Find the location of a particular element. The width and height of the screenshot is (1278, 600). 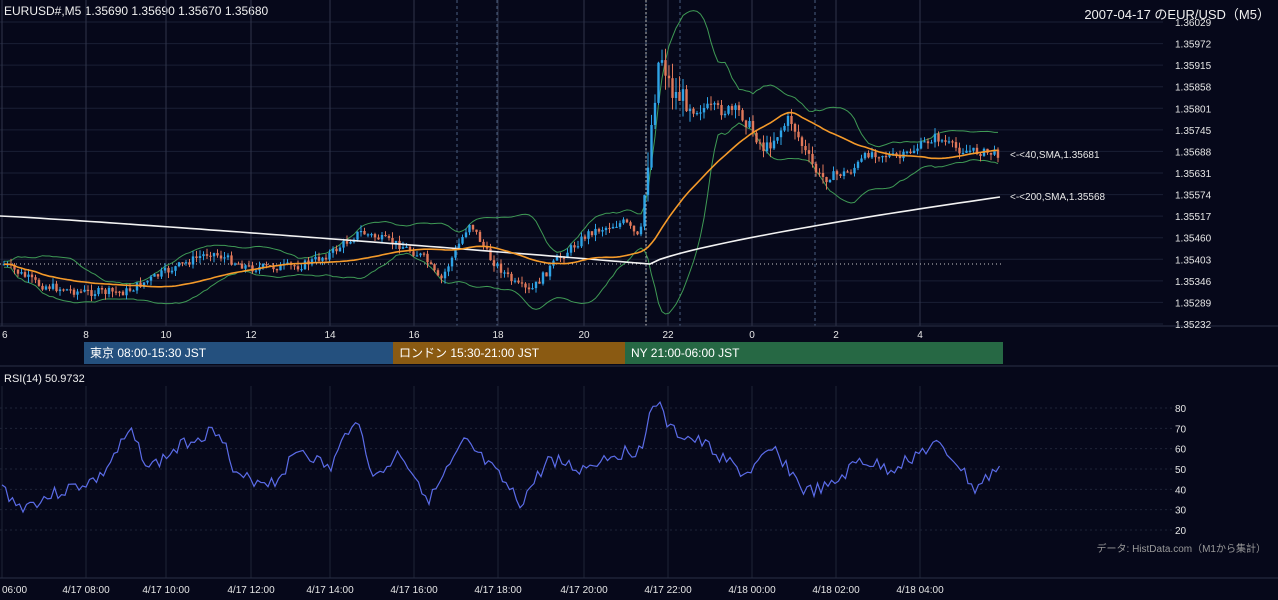

price-tick-label: 1.35517 is located at coordinates (1193, 217).